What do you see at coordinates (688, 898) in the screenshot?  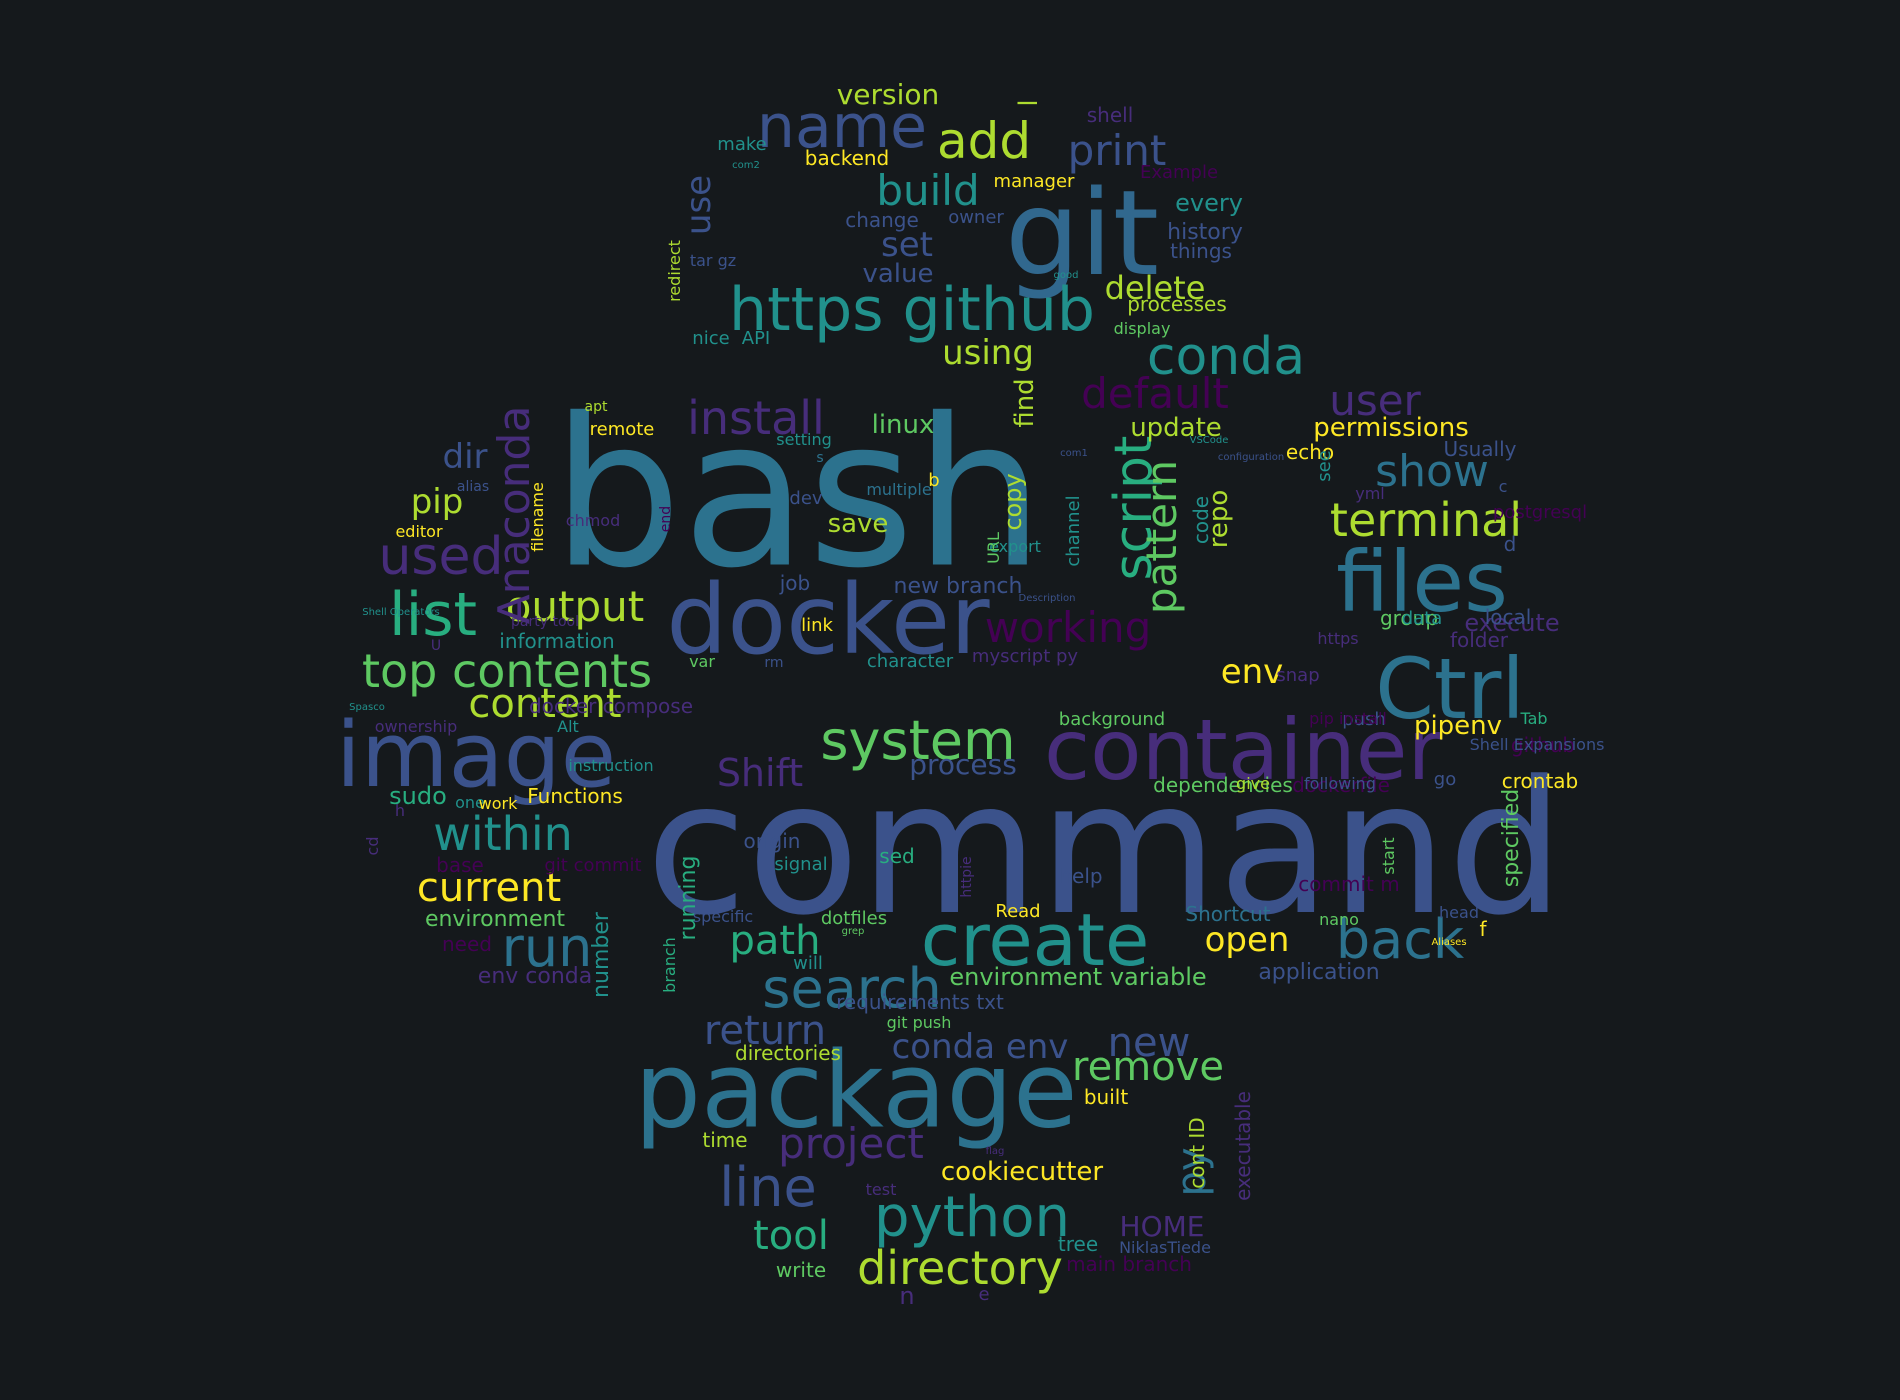 I see `word: running` at bounding box center [688, 898].